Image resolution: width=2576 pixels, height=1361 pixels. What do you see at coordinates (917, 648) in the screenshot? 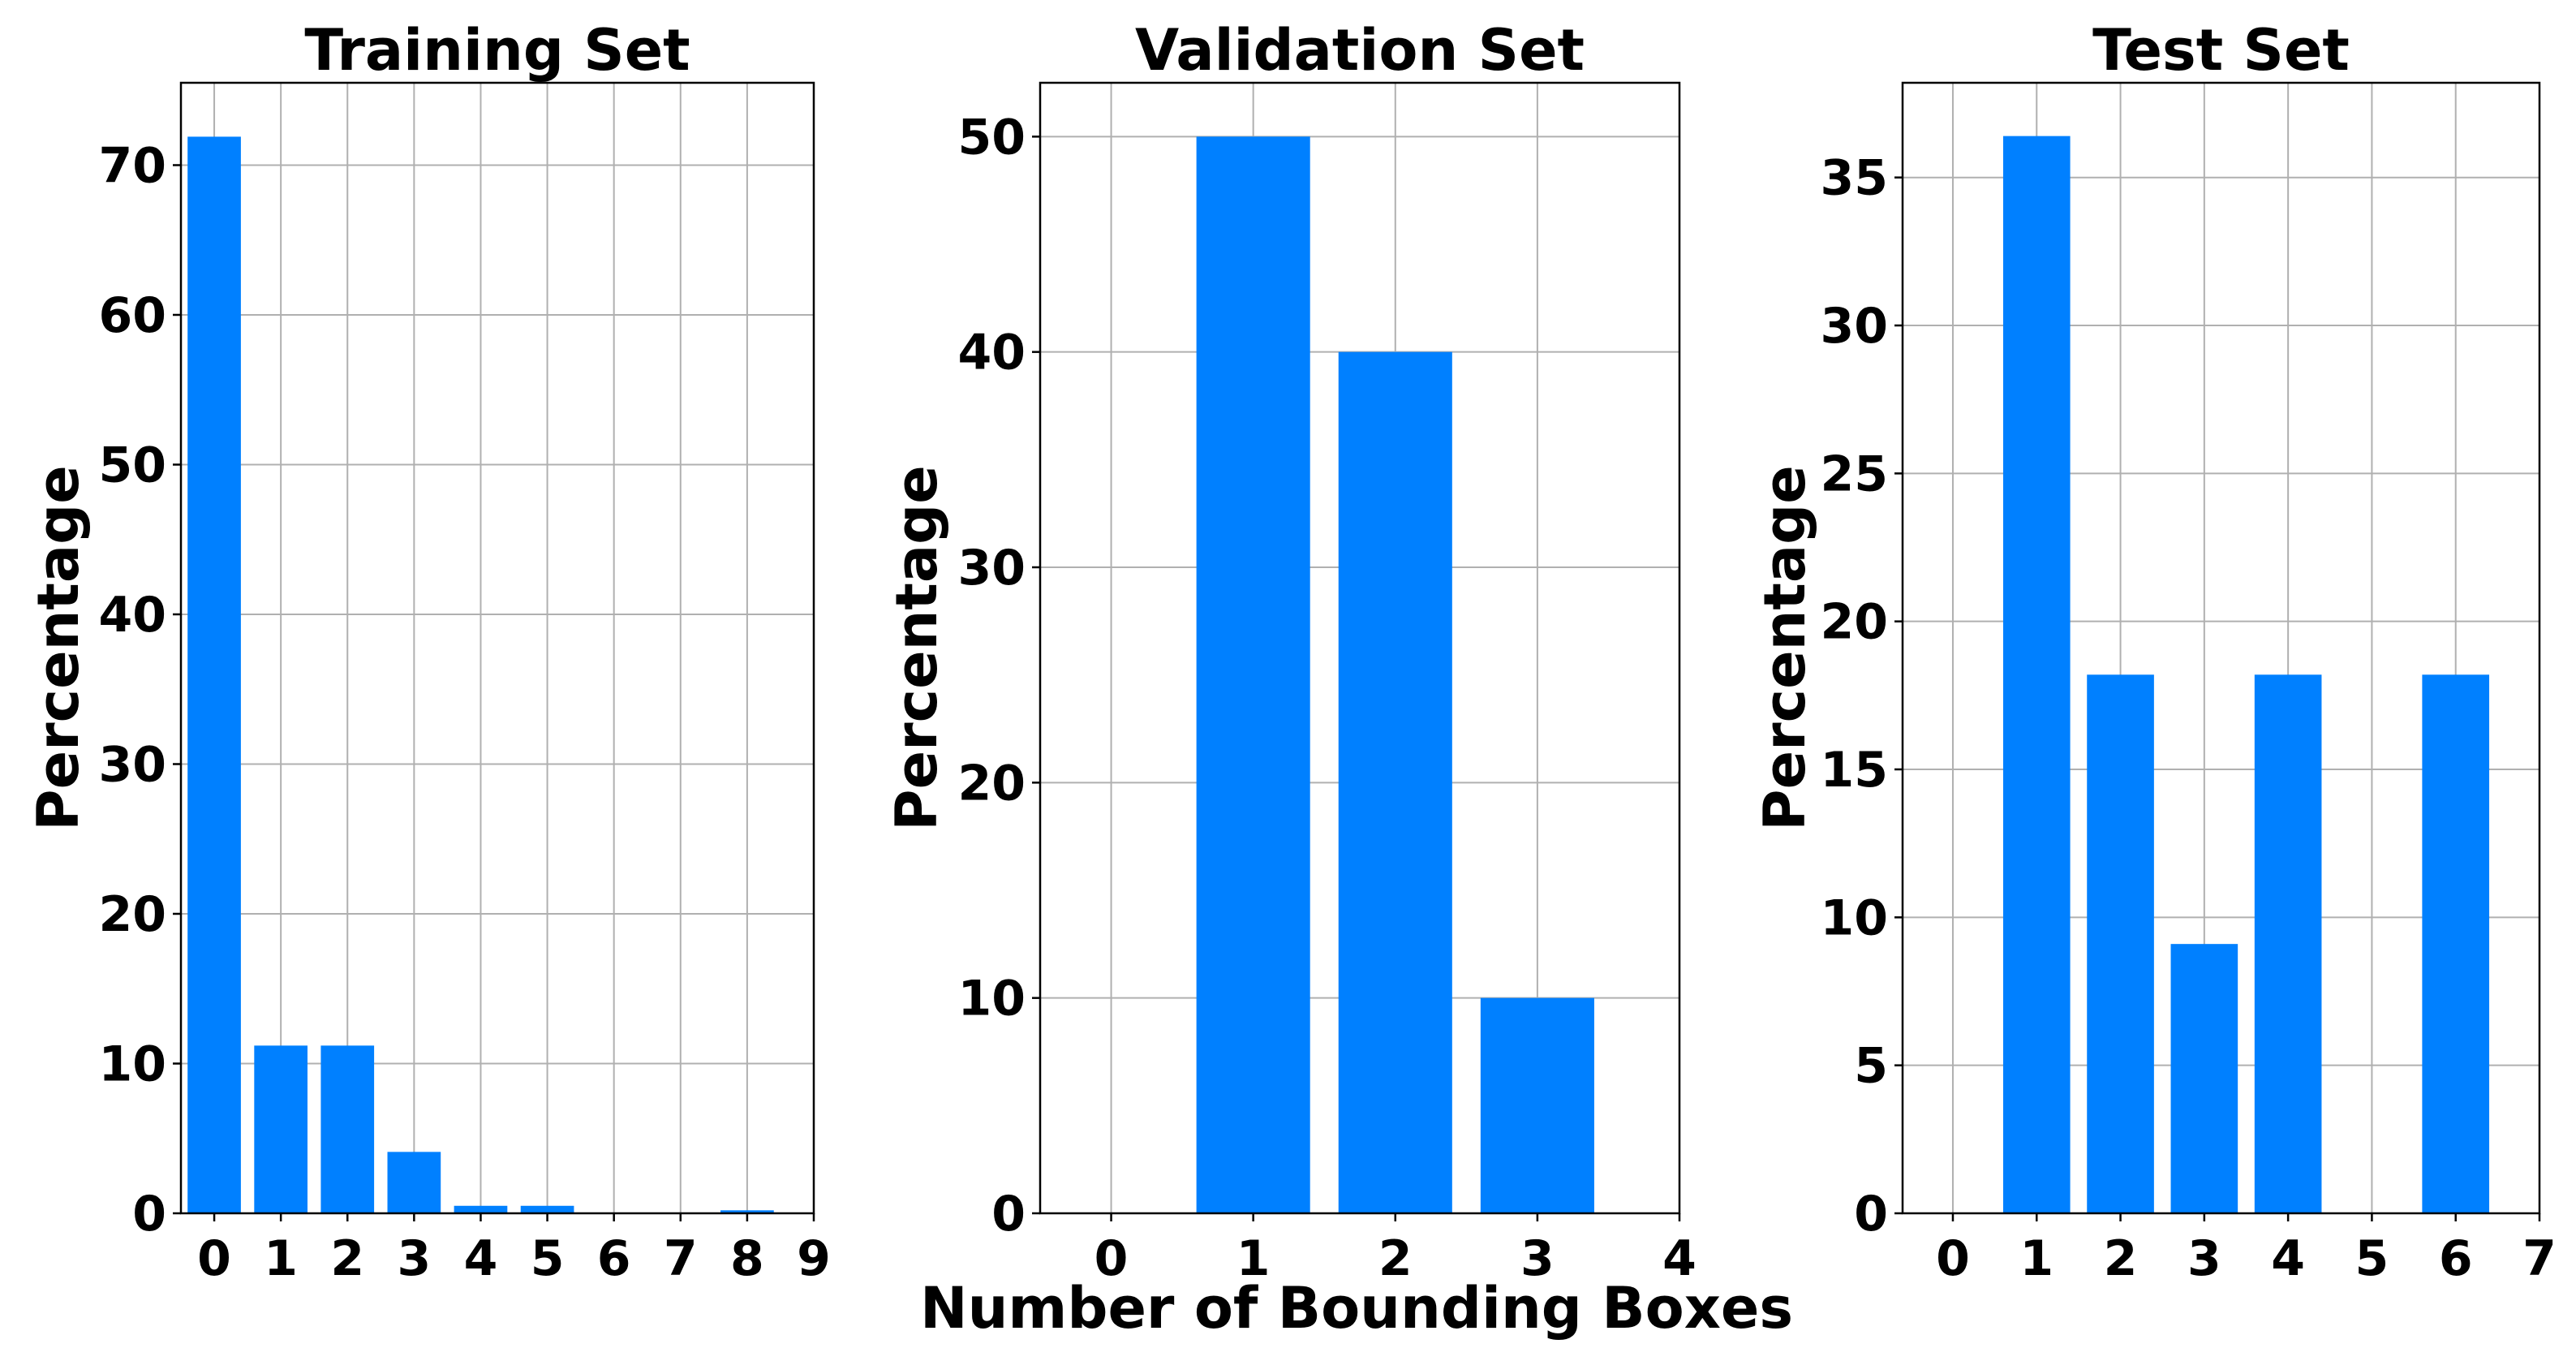
I see `validation-set-y-axis-label: Percentage` at bounding box center [917, 648].